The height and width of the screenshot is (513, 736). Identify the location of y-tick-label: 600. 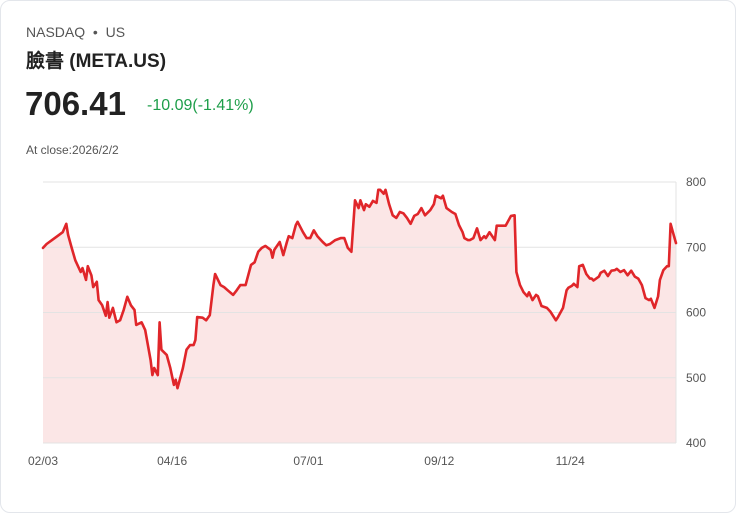
(696, 313).